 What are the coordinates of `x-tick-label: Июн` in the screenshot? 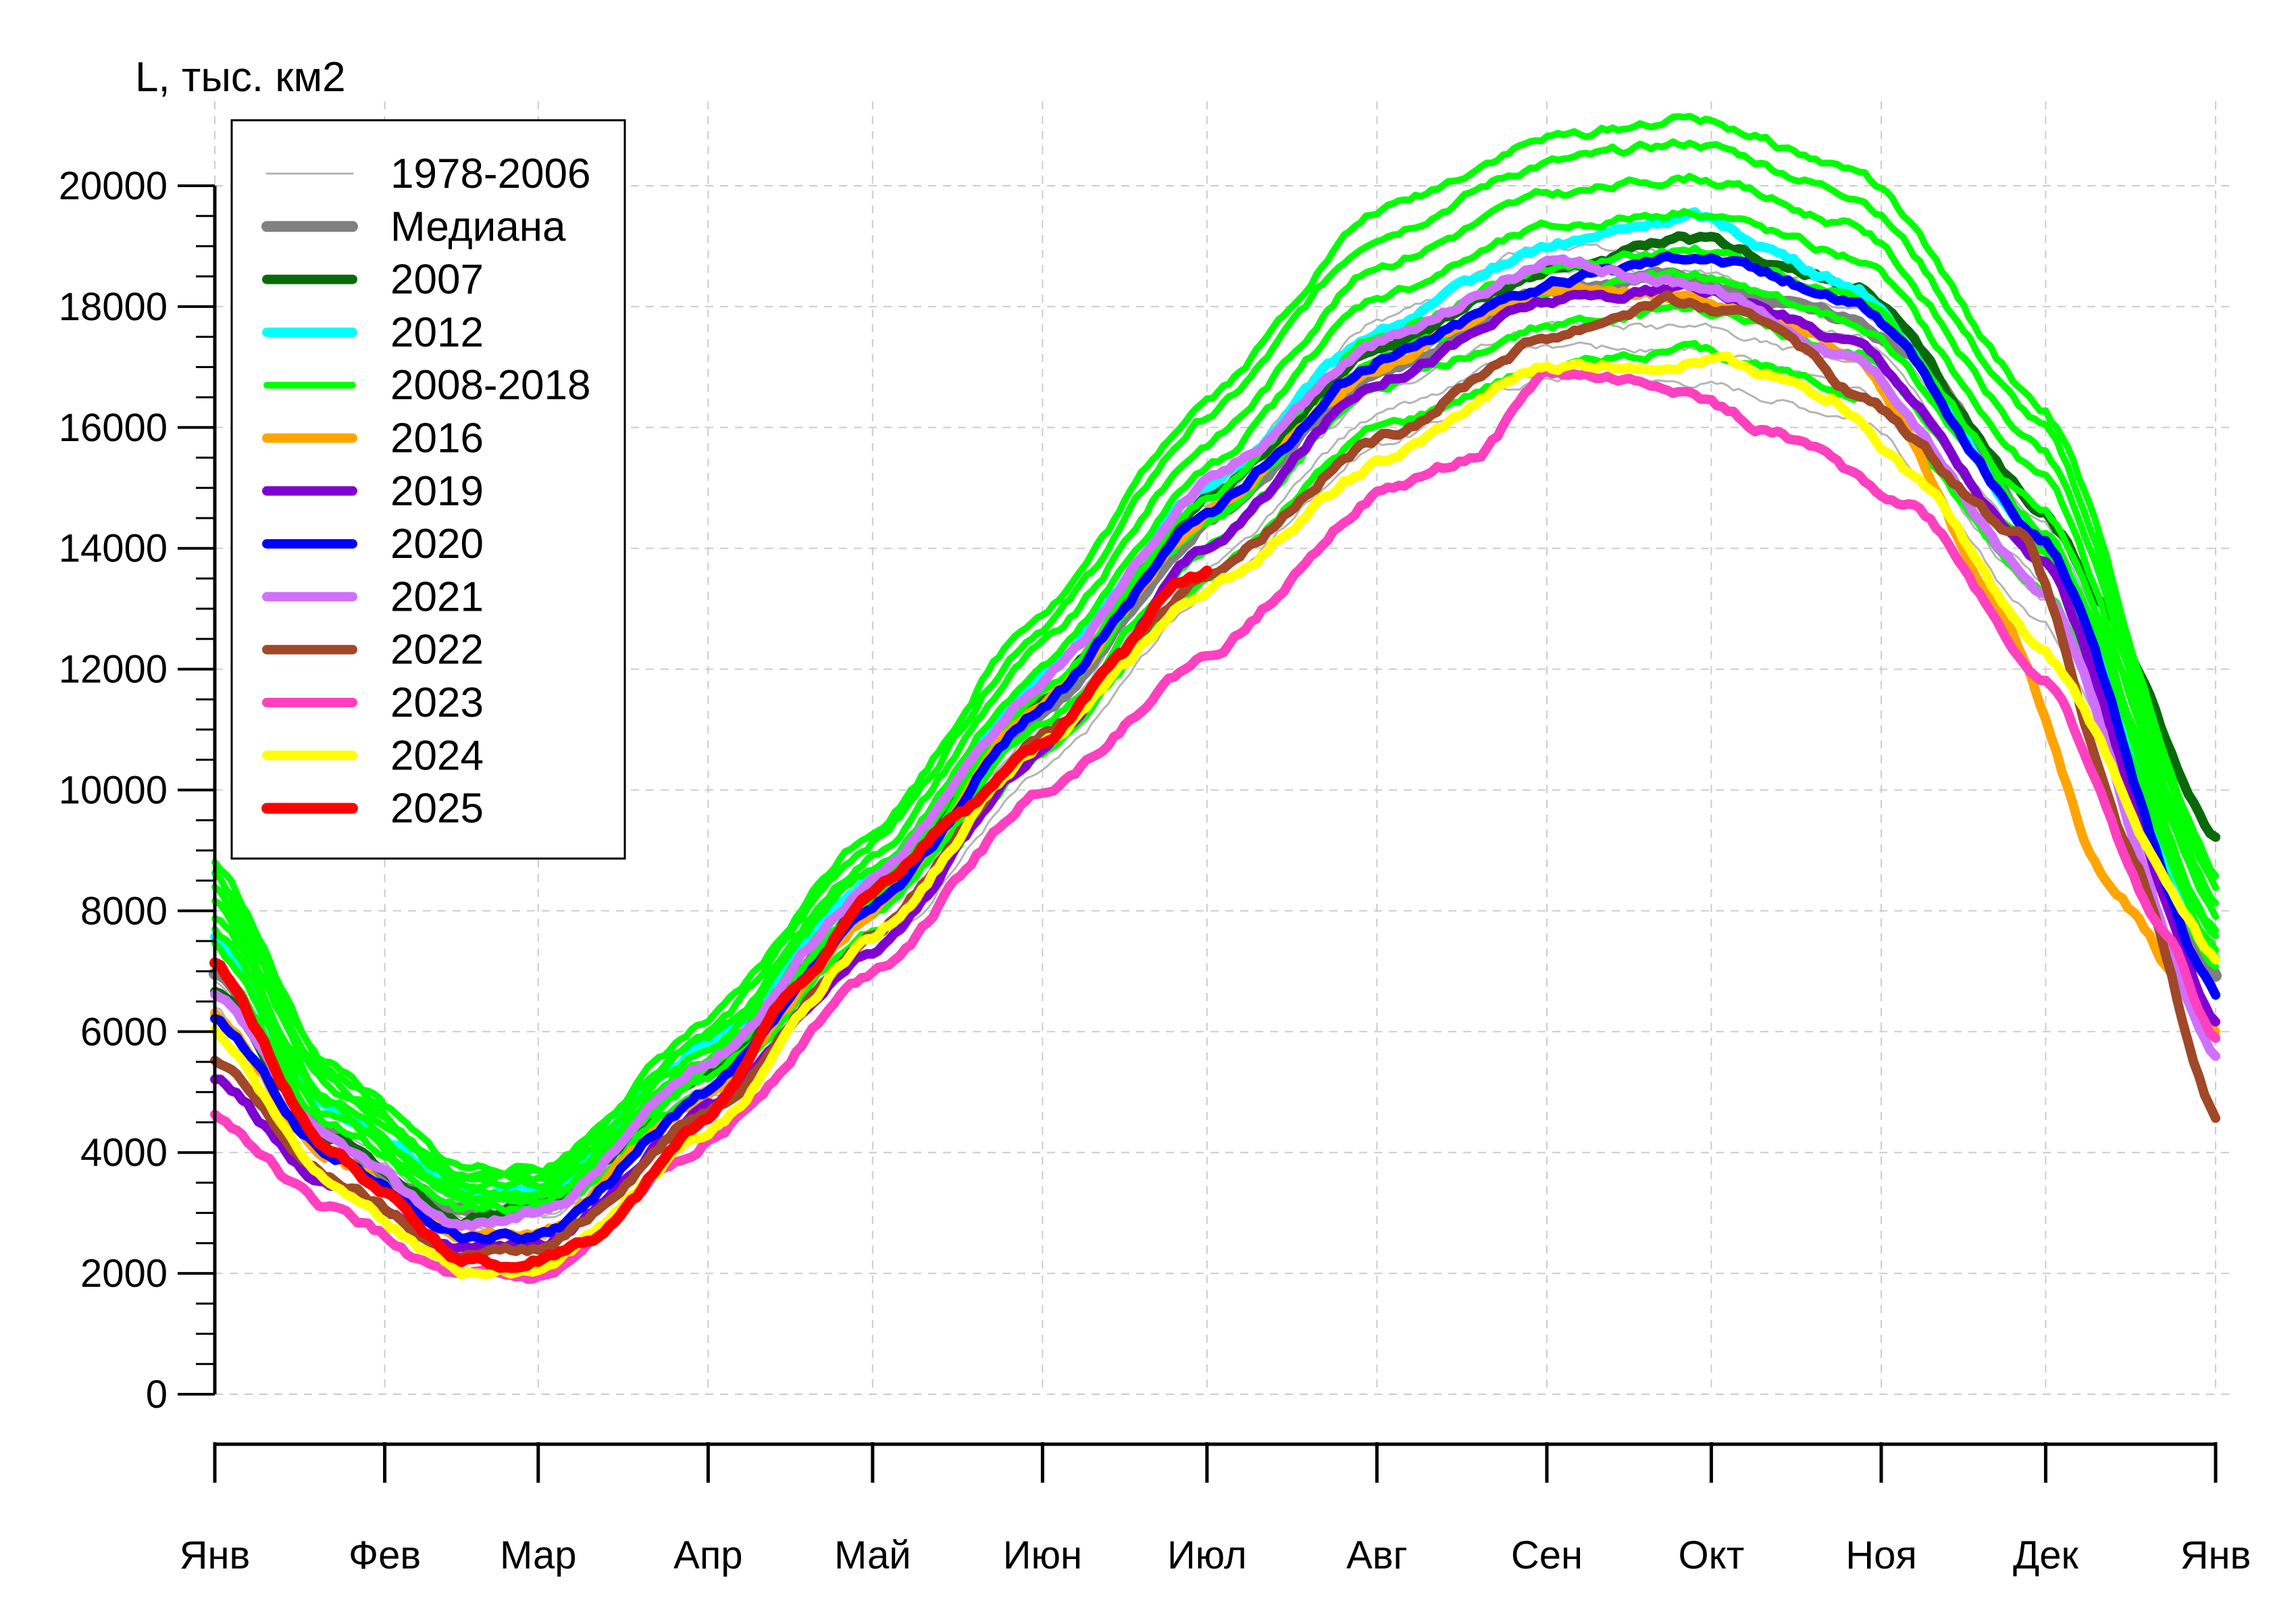 It's located at (1042, 1555).